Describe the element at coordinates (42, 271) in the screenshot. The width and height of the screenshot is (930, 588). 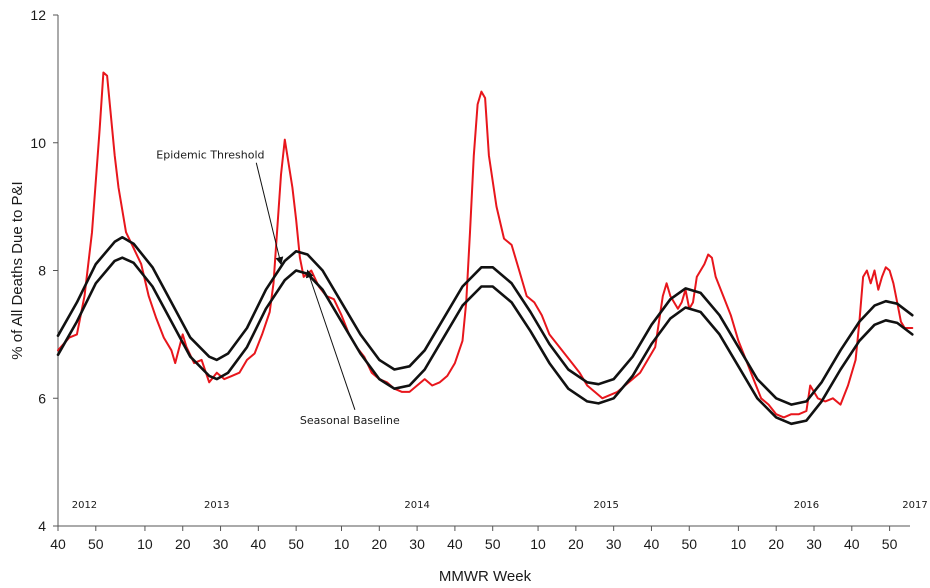
I see `y-tick-label: 8` at that location.